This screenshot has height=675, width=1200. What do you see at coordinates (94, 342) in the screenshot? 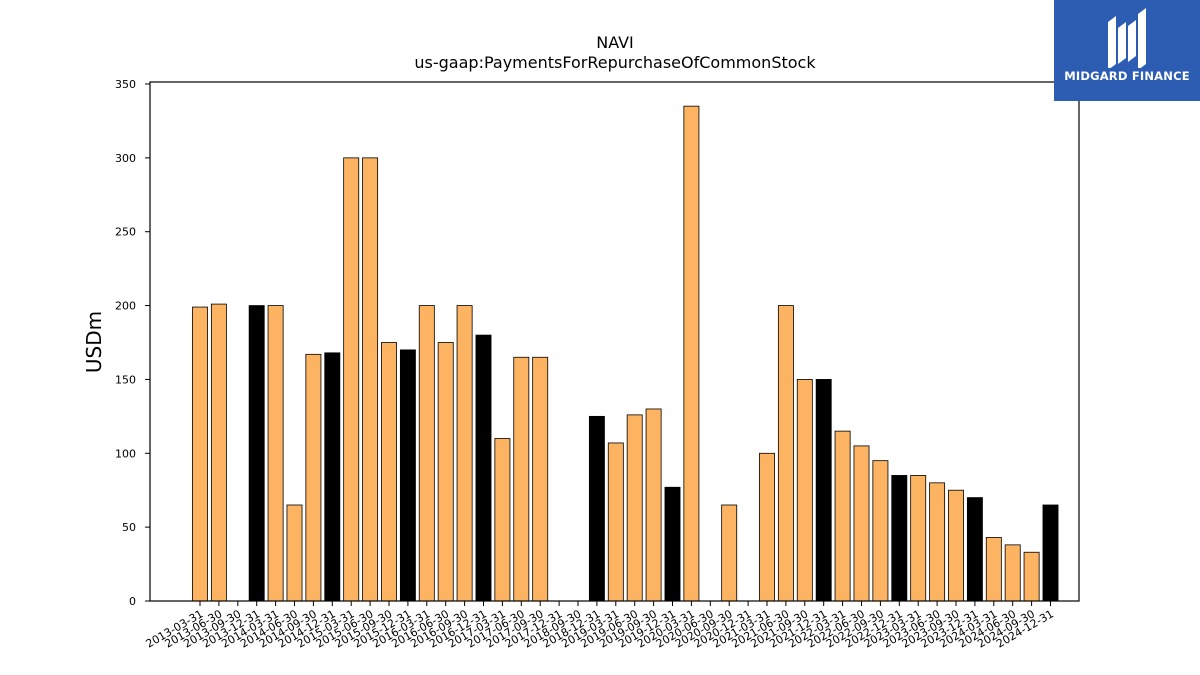
I see `y-axis-label: USDm` at bounding box center [94, 342].